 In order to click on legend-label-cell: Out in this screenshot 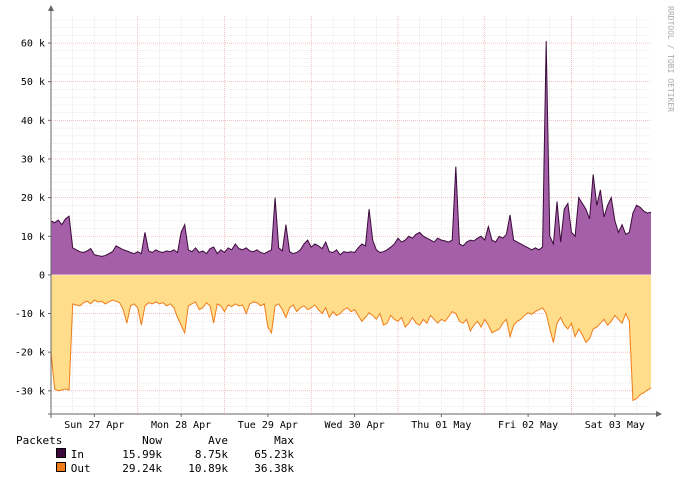, I will do `click(61, 469)`.